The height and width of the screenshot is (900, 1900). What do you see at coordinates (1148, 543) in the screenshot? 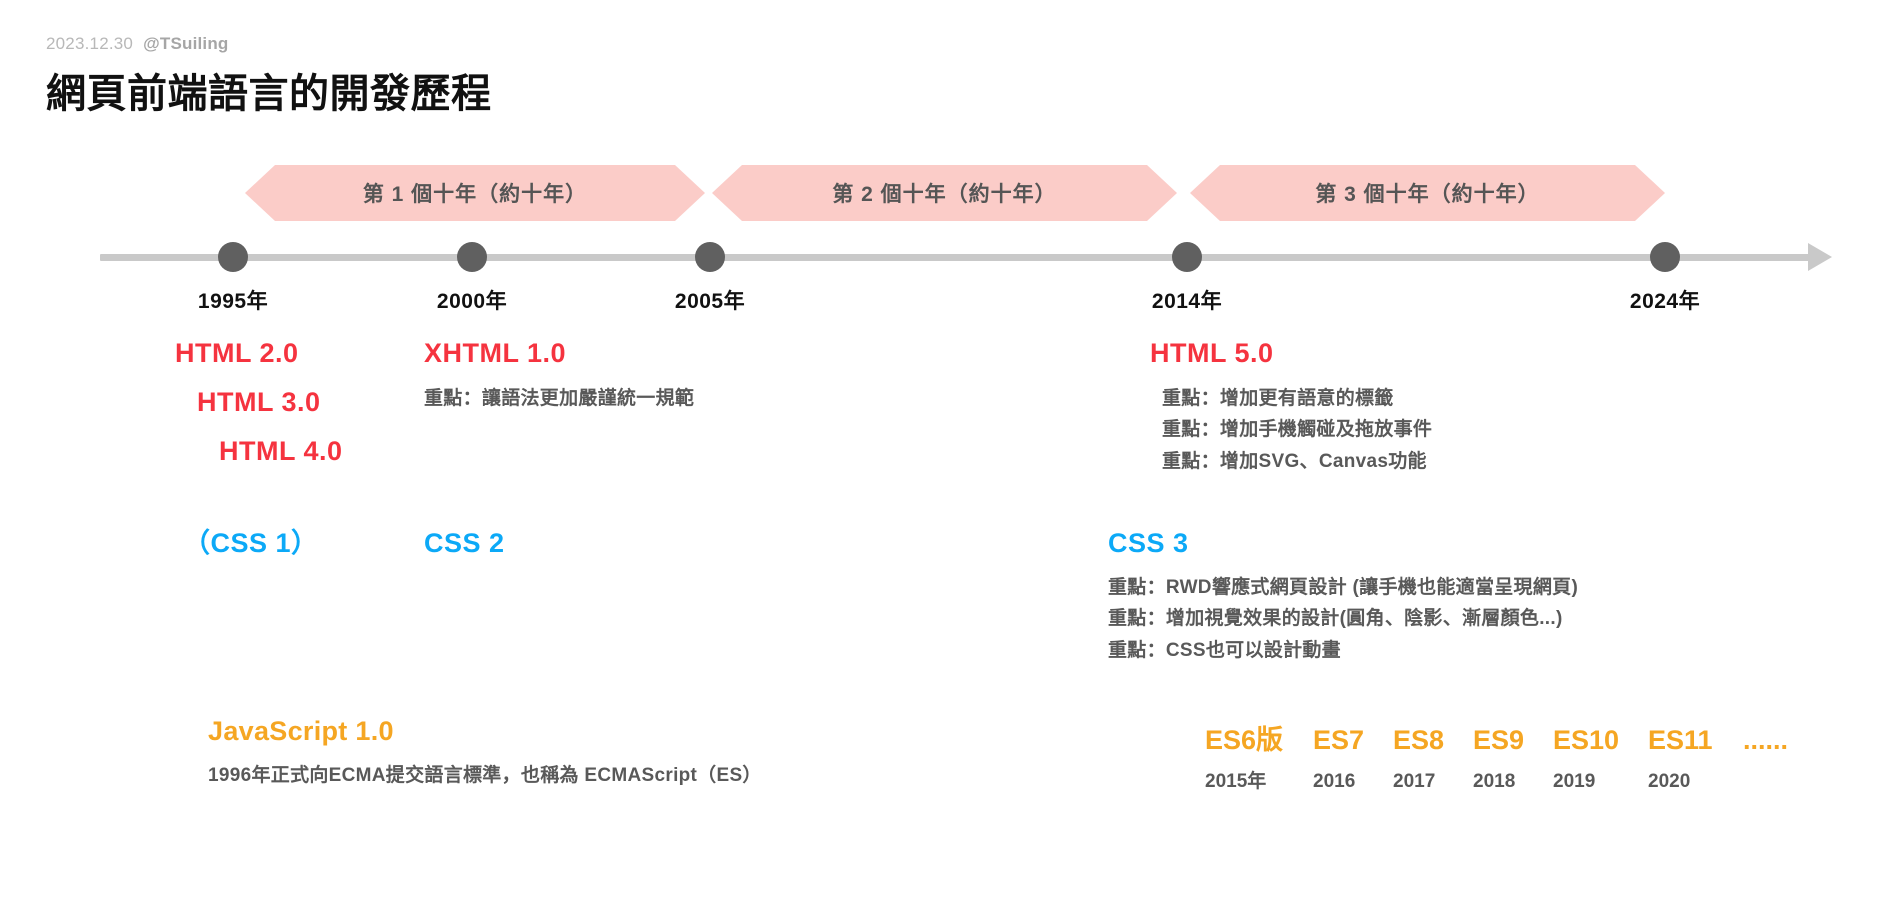
I see `css3-heading: CSS 3` at bounding box center [1148, 543].